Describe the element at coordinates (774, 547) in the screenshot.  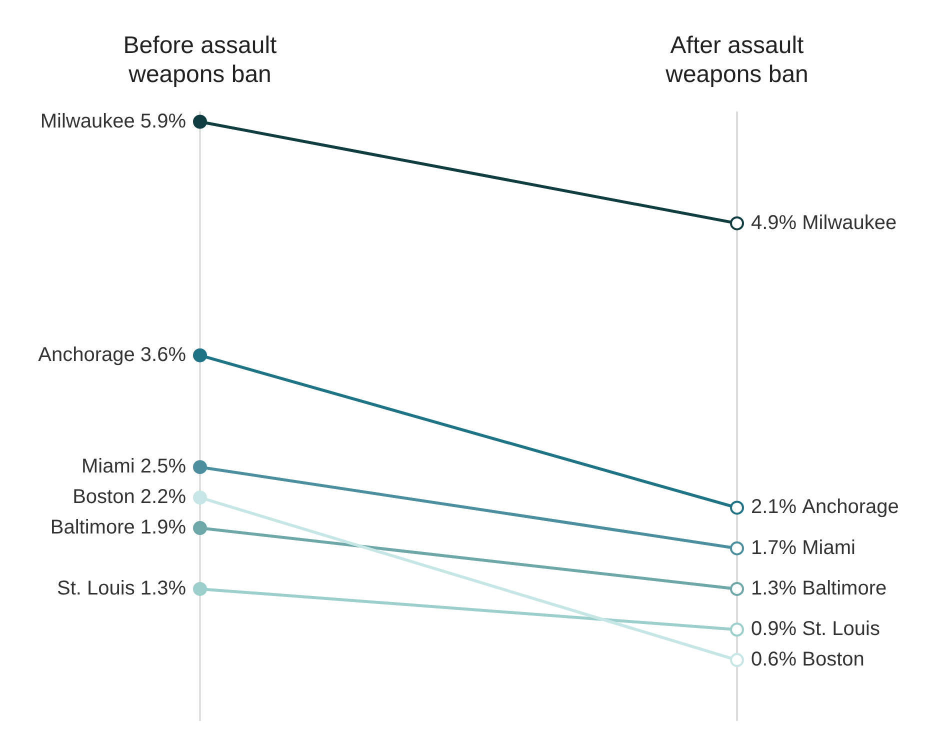
I see `data-label: 1.7%` at that location.